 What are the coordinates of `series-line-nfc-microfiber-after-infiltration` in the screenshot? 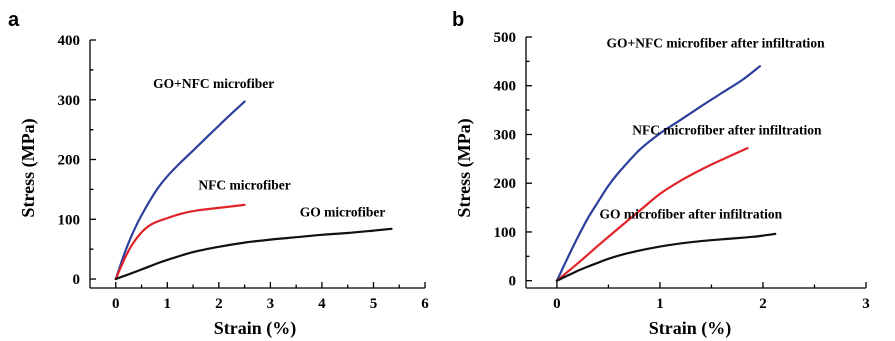 It's located at (652, 214).